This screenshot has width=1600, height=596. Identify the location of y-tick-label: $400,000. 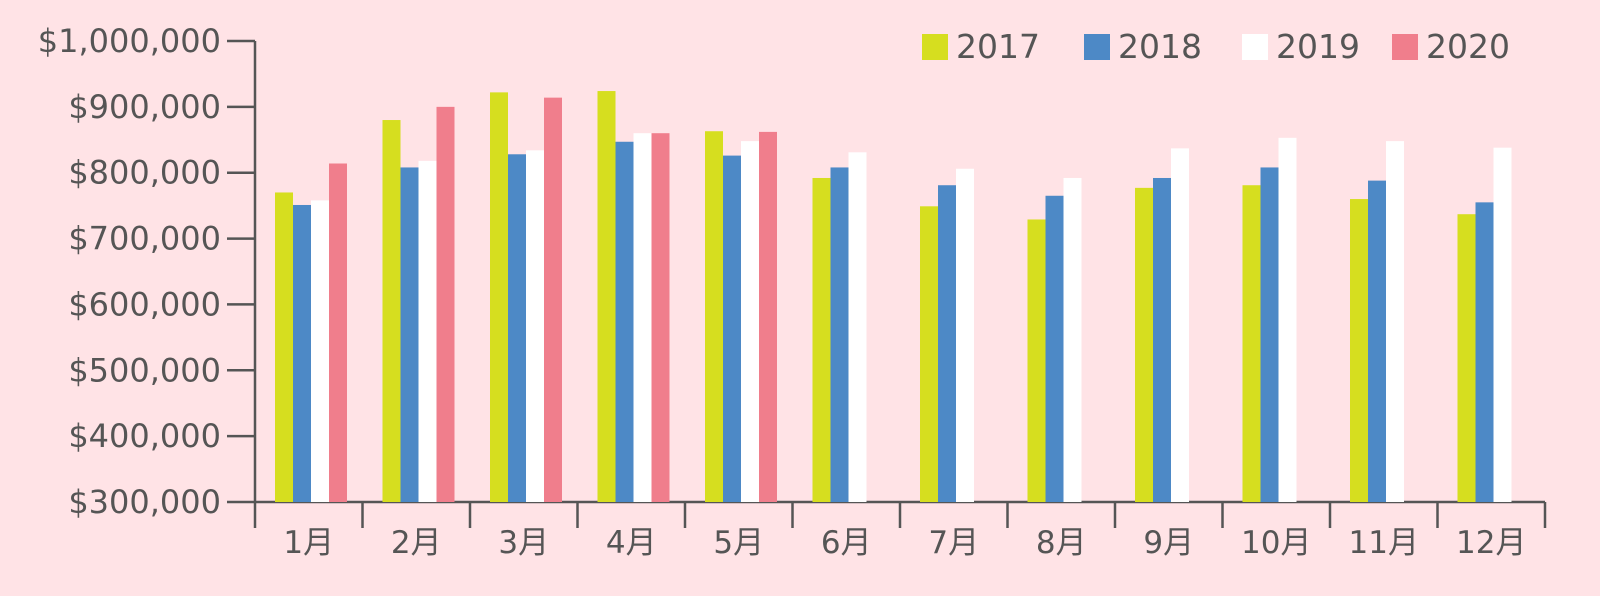
(144, 436).